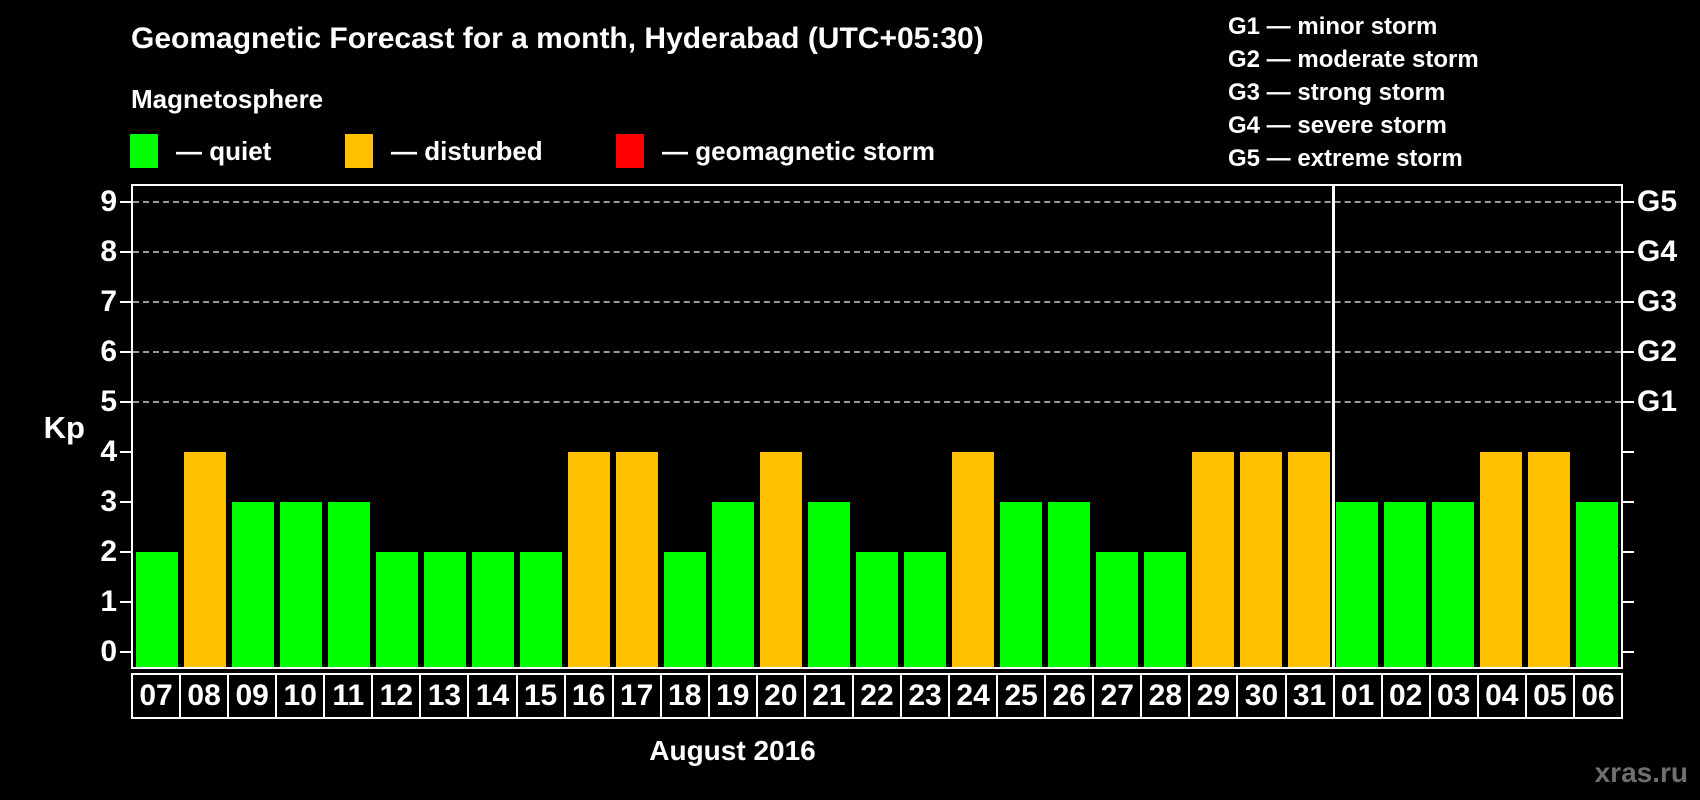 This screenshot has width=1700, height=800. Describe the element at coordinates (877, 402) in the screenshot. I see `gridline-kp5` at that location.